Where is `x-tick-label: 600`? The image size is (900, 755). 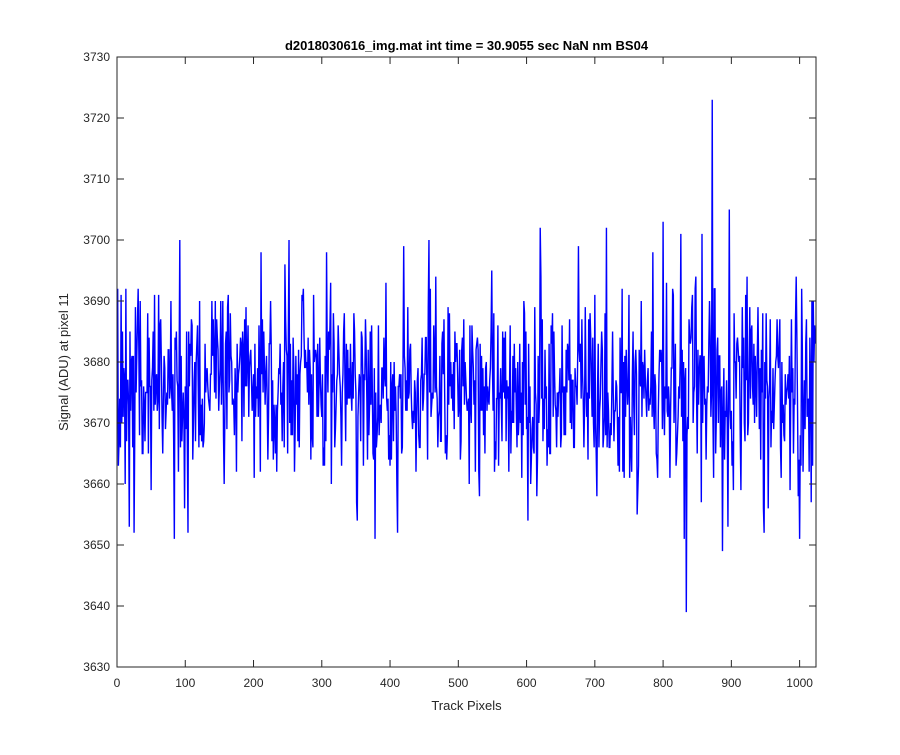 x-tick-label: 600 is located at coordinates (527, 683).